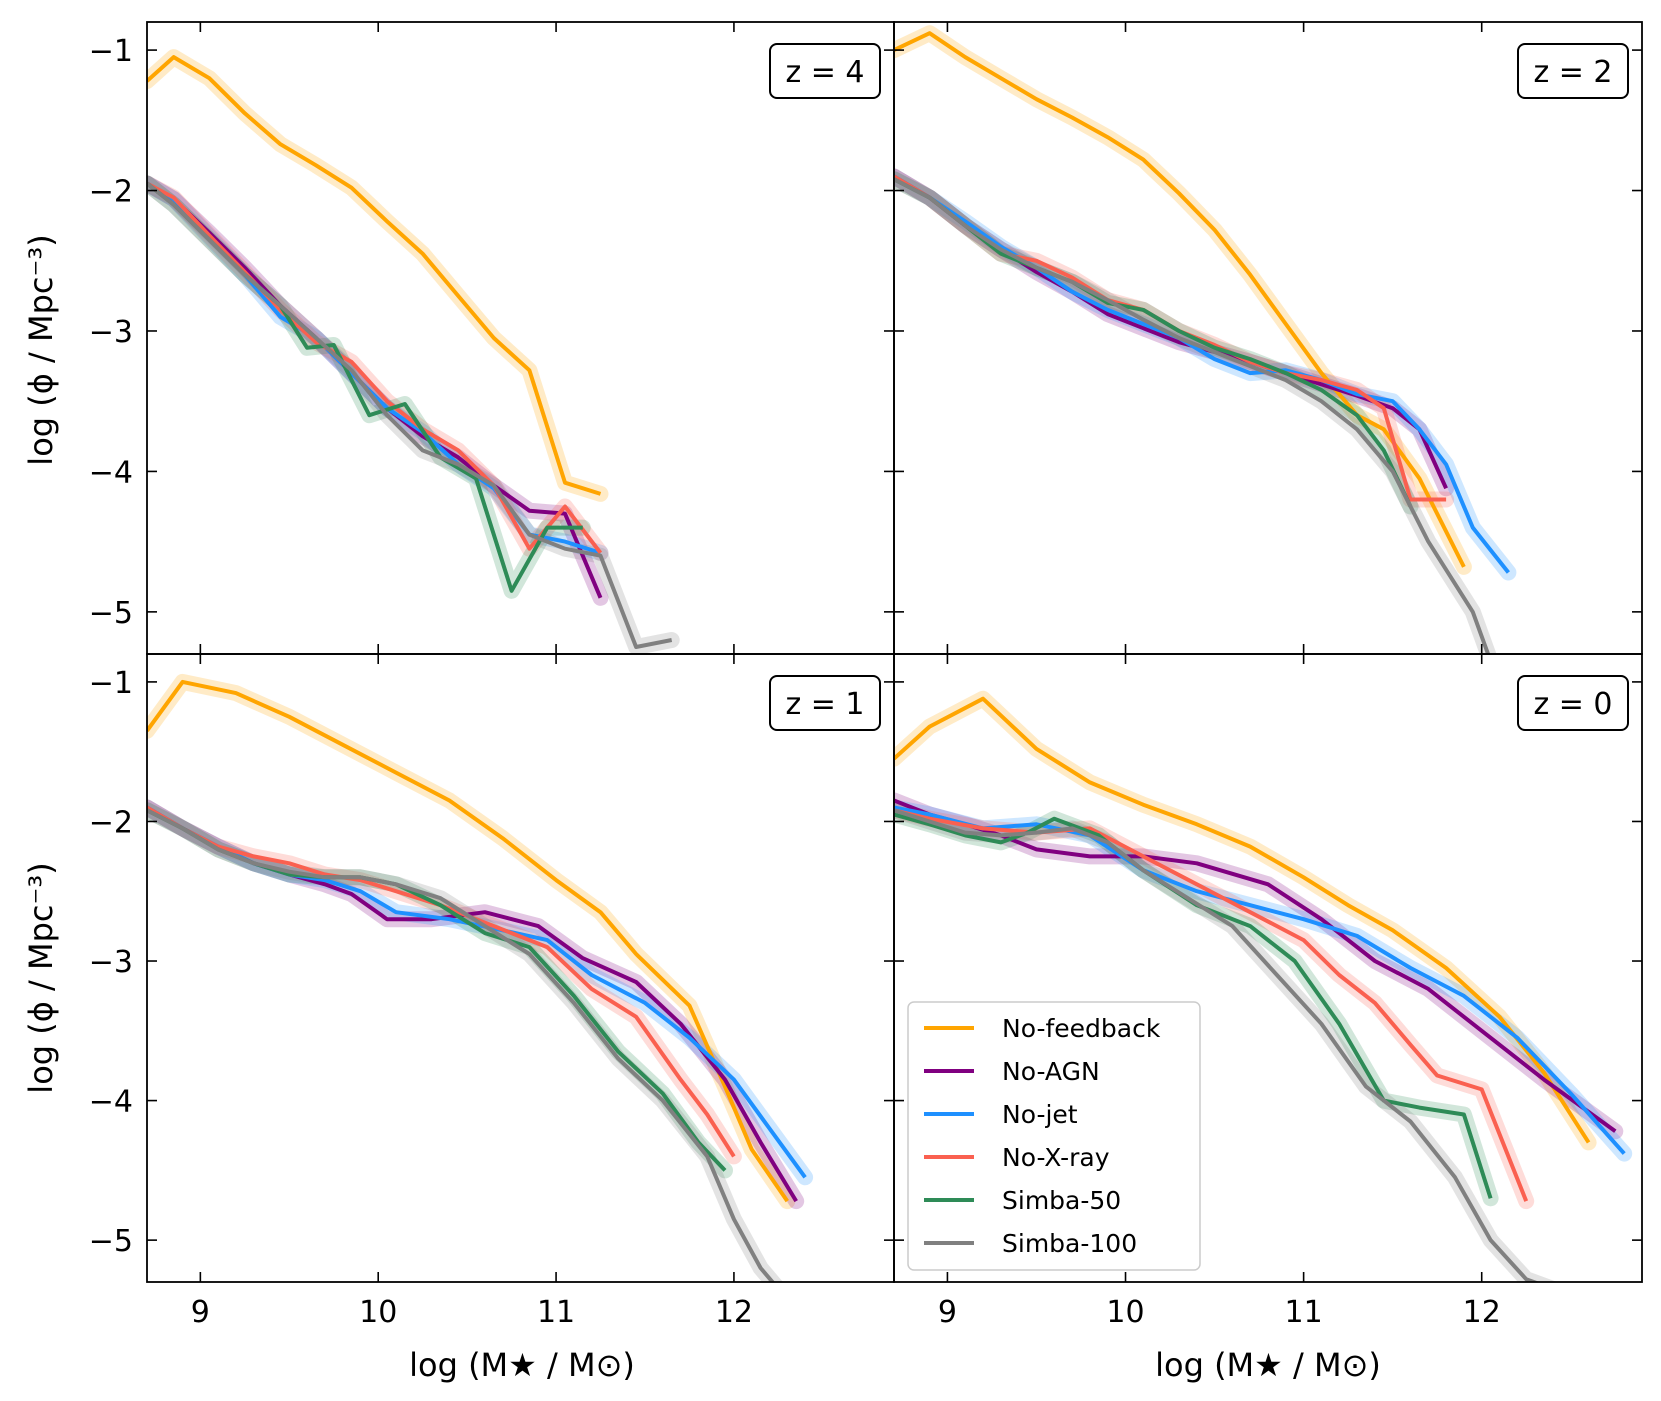  I want to click on legend-label: Simba-50, so click(1061, 1200).